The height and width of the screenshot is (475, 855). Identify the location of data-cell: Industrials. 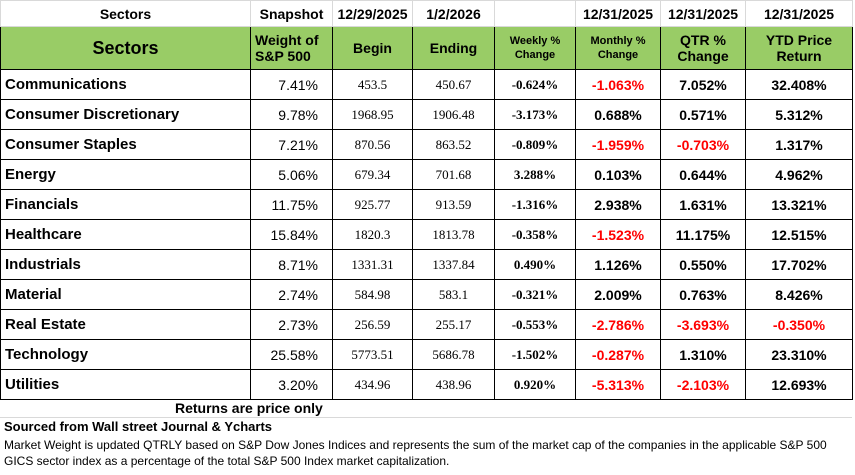
(125, 264).